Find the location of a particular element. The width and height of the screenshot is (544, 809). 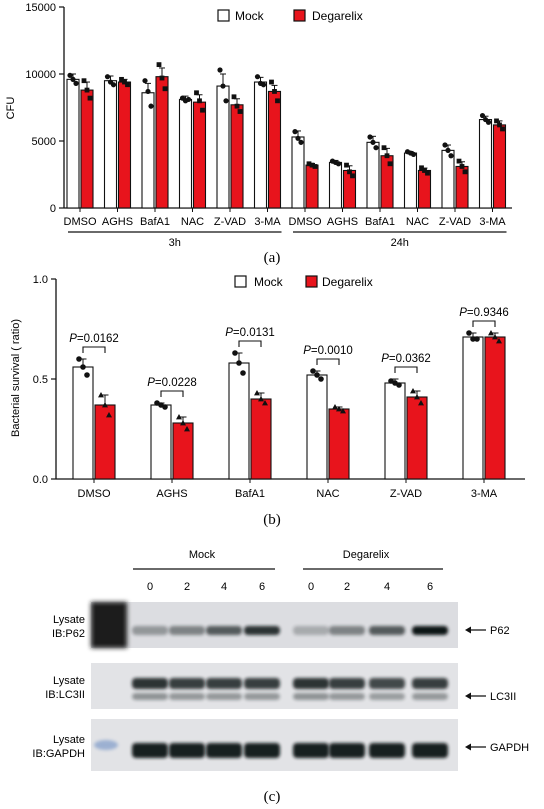

blot-marker-lane is located at coordinates (109, 625).